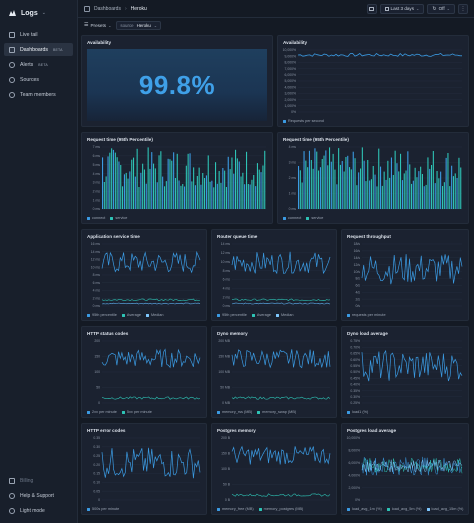  I want to click on panel-availability-big: Availability 99.8%, so click(177, 81).